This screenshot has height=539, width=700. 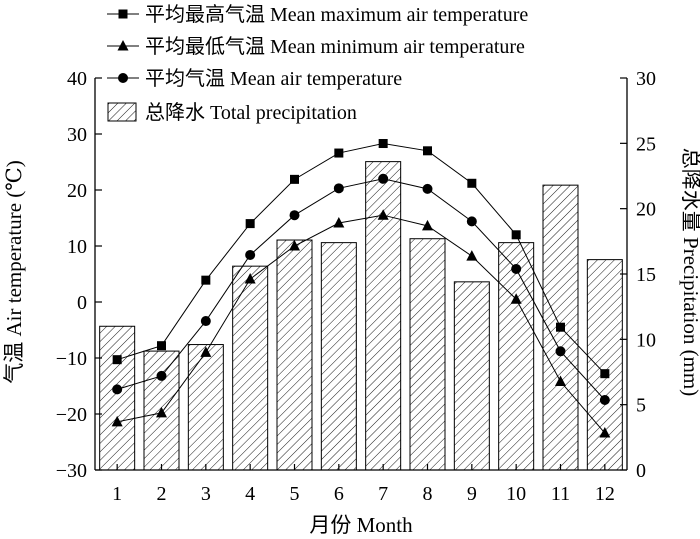 What do you see at coordinates (646, 79) in the screenshot?
I see `right-y-tick-label: 30` at bounding box center [646, 79].